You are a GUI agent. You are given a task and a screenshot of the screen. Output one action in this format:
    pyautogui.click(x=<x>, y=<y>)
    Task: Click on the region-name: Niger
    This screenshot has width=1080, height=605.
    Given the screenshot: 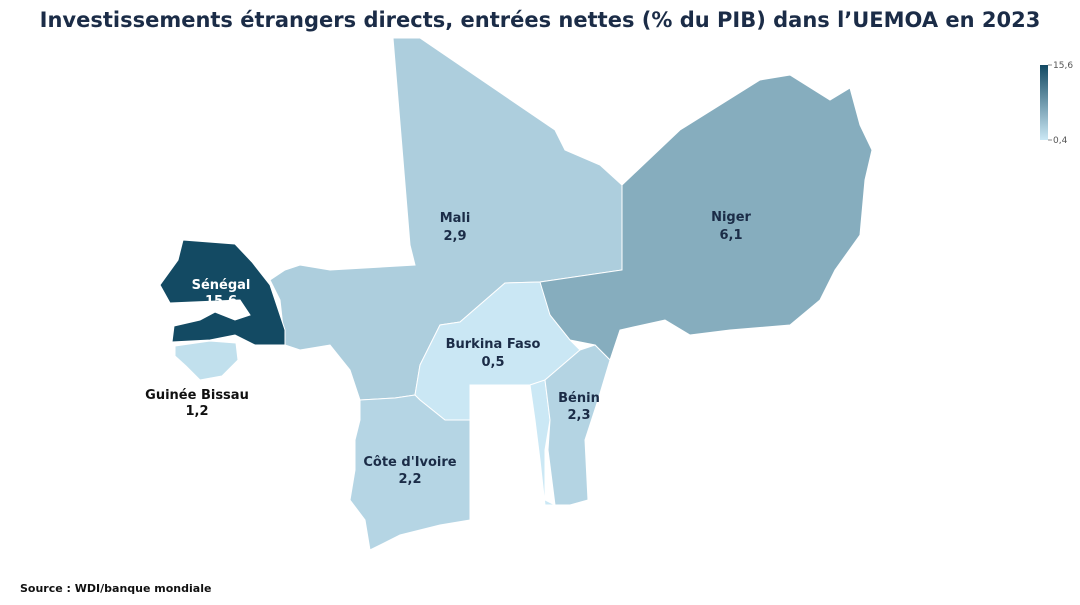 What is the action you would take?
    pyautogui.click(x=731, y=217)
    